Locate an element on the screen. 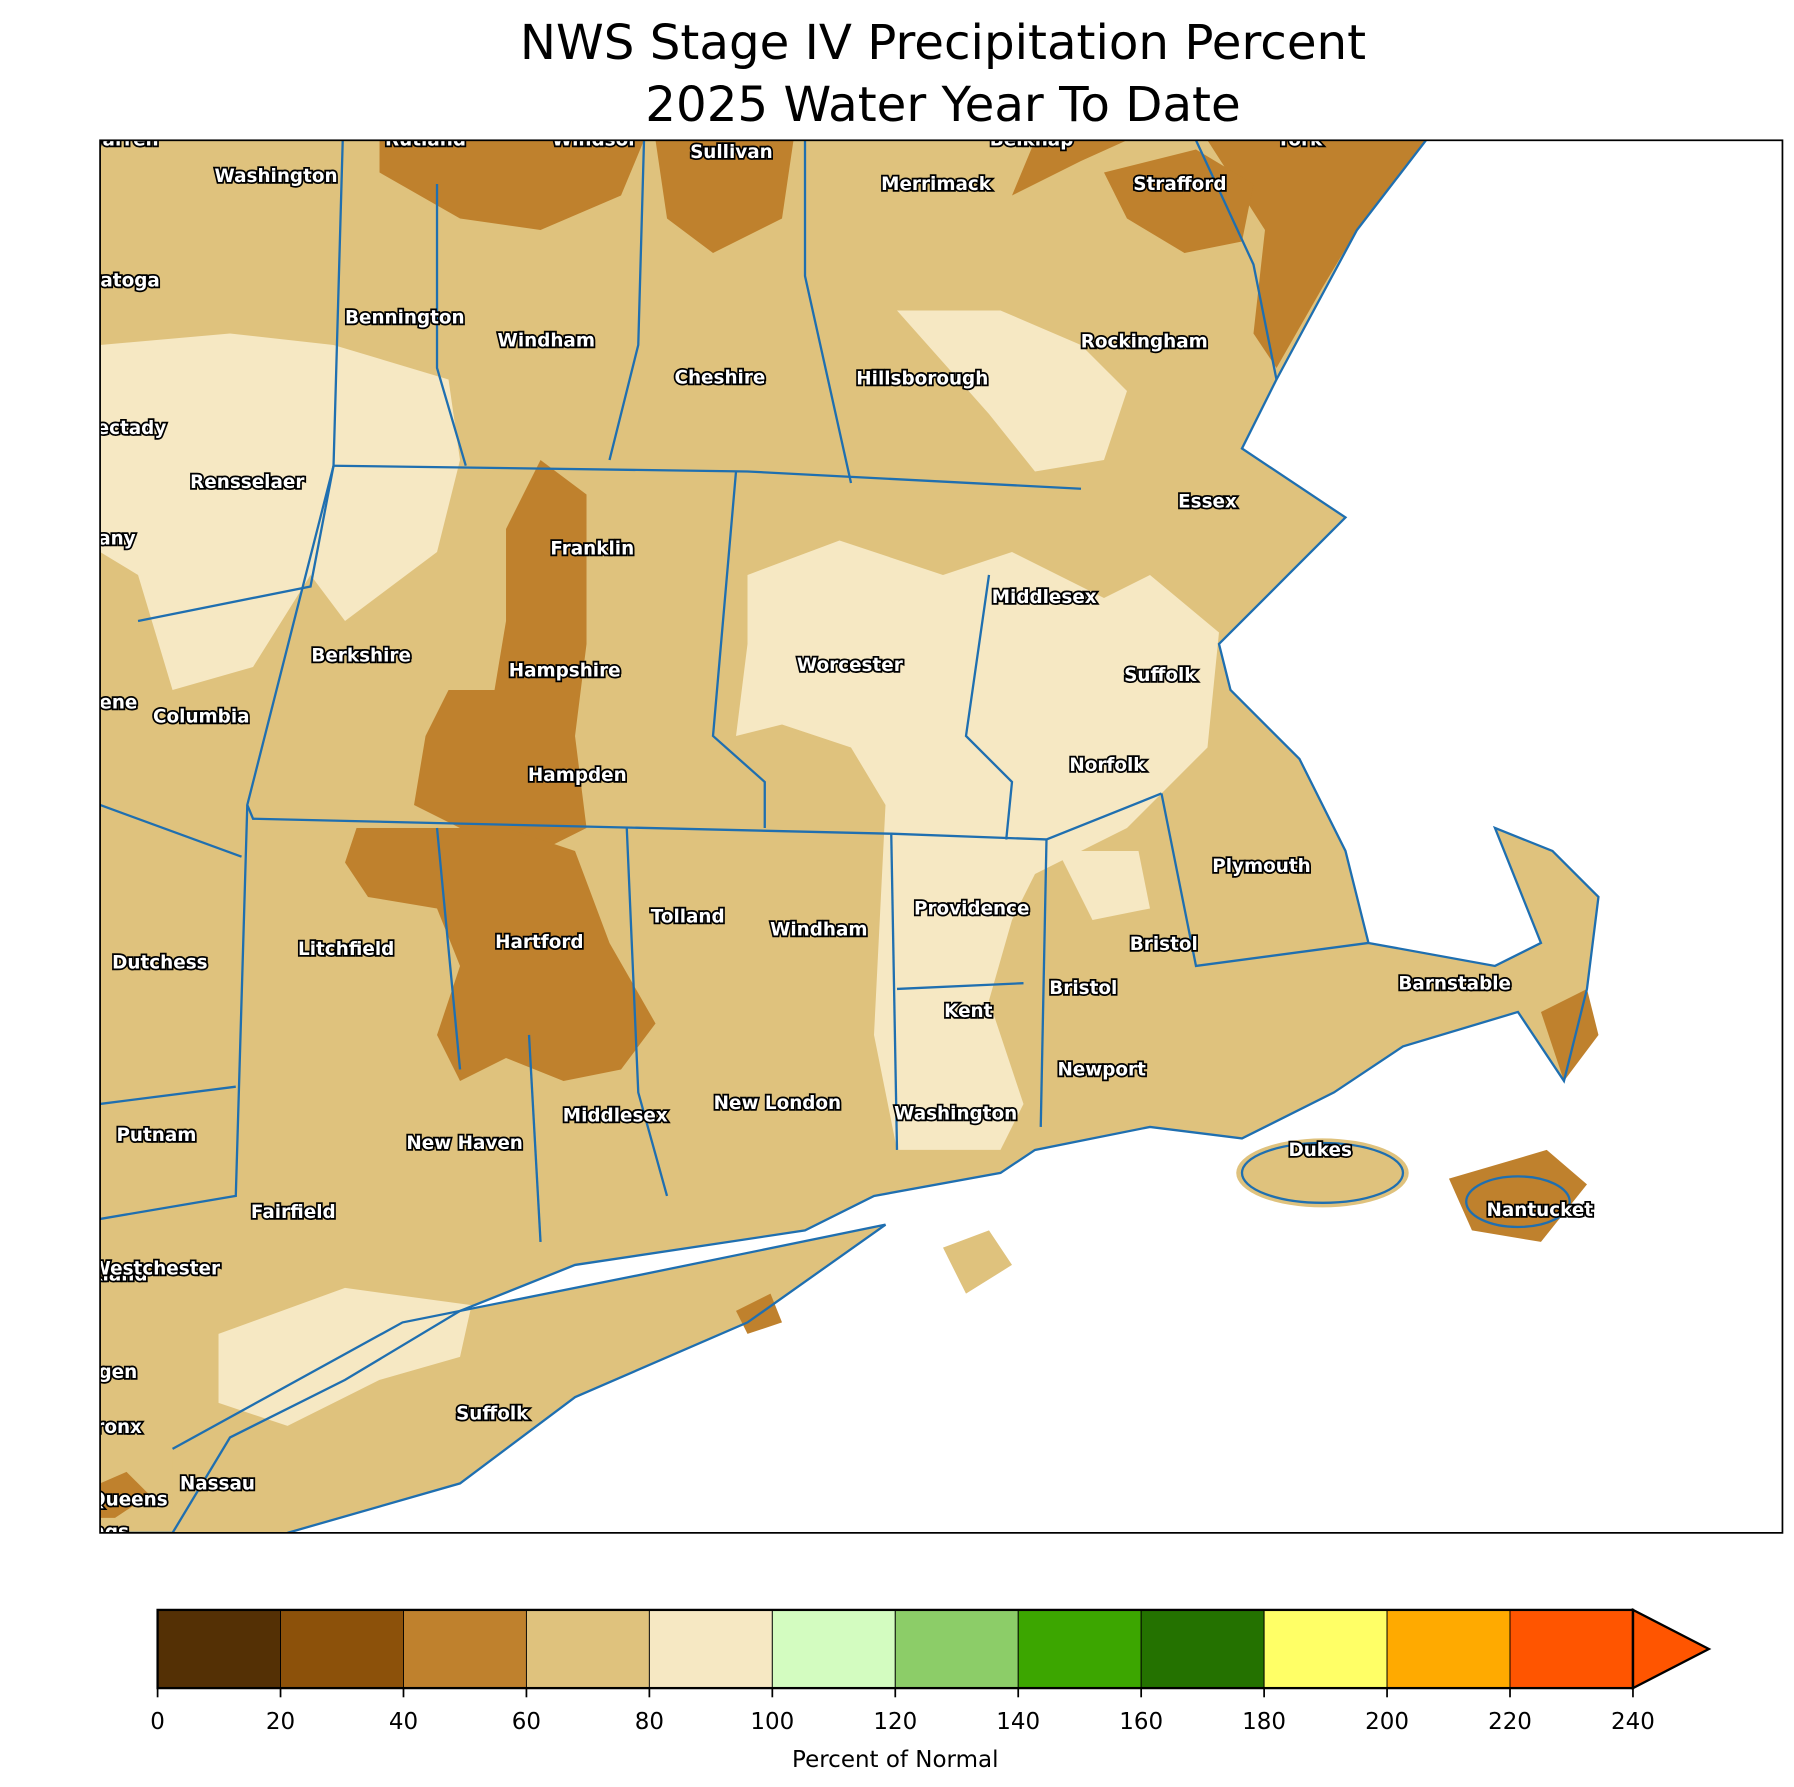 The width and height of the screenshot is (1794, 1787). county-label: Plymouth is located at coordinates (1261, 866).